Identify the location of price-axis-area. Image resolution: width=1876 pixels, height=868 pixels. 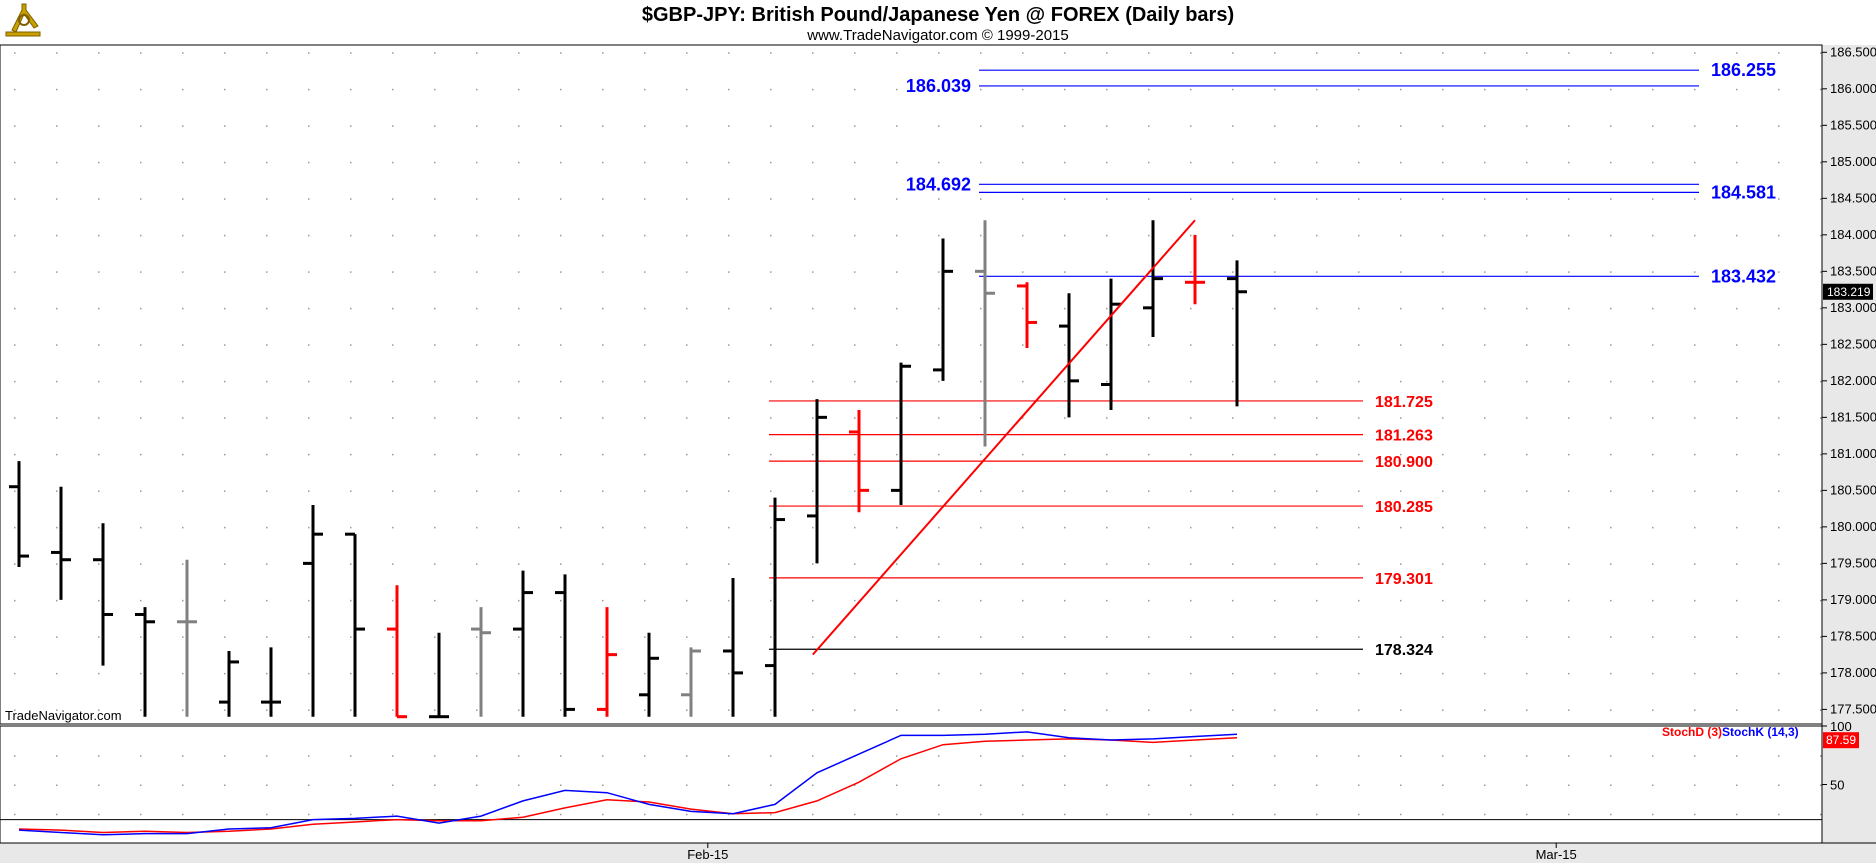
(1849, 444).